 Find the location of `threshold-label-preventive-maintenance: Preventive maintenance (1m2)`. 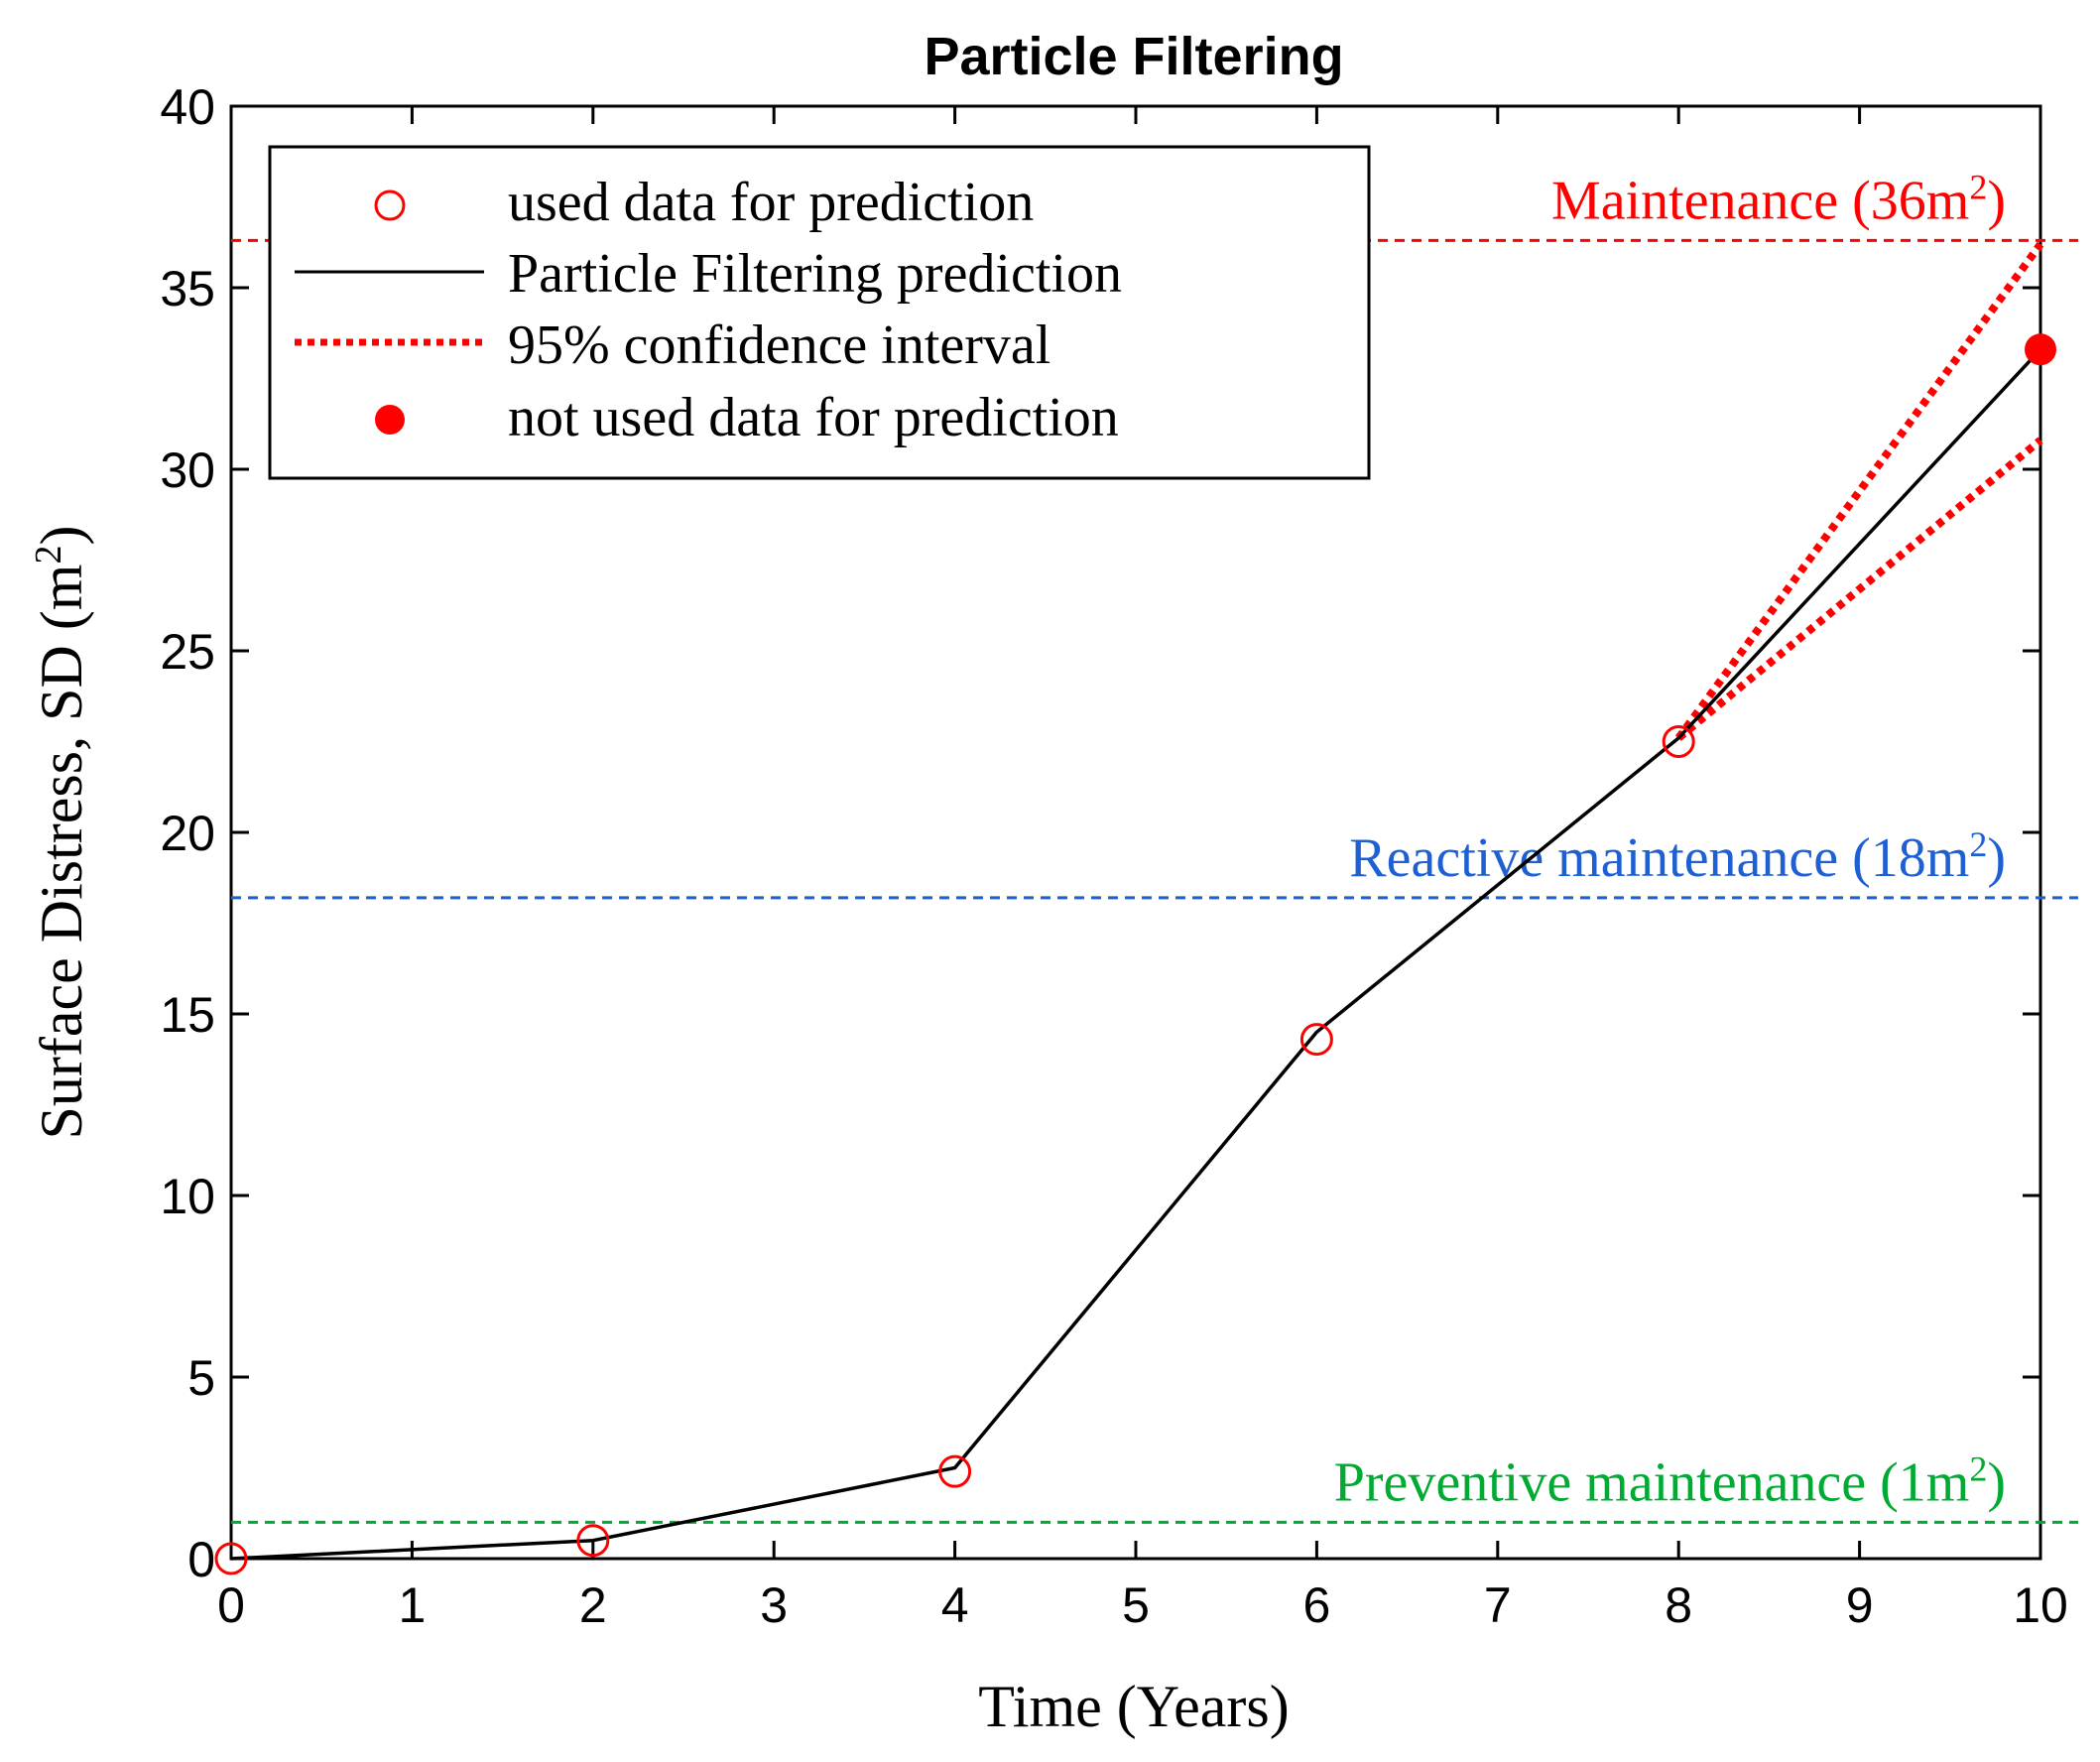

threshold-label-preventive-maintenance: Preventive maintenance (1m2) is located at coordinates (1670, 1480).